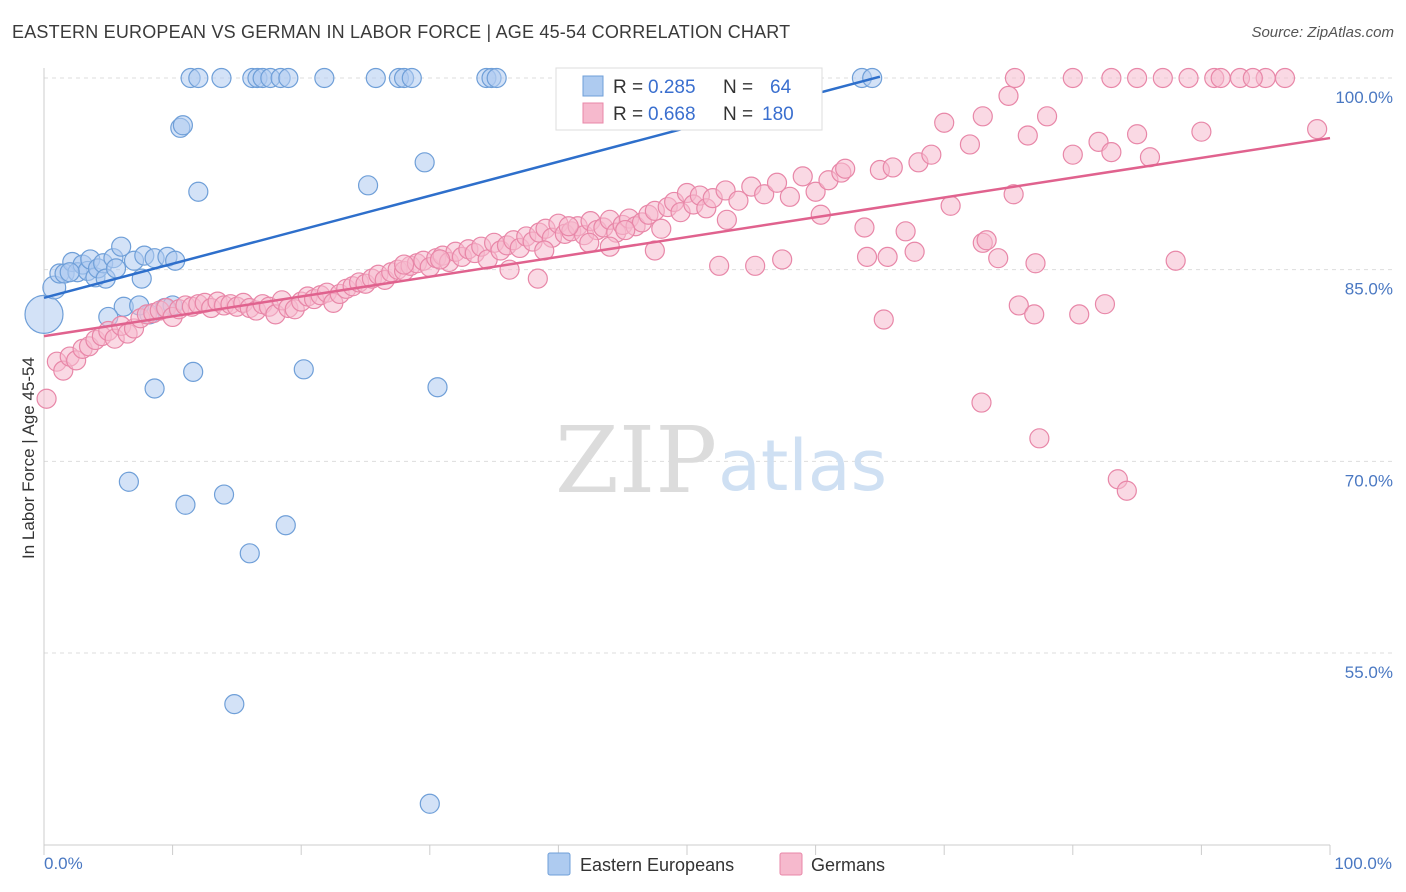 This screenshot has height=892, width=1406. What do you see at coordinates (672, 114) in the screenshot?
I see `legend-r-value-pink: 0.668` at bounding box center [672, 114].